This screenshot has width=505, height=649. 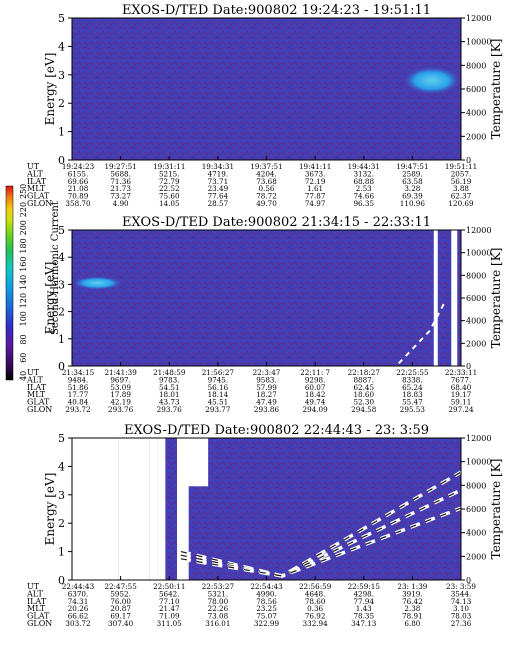 I want to click on y-tick-label: 0, so click(x=61, y=160).